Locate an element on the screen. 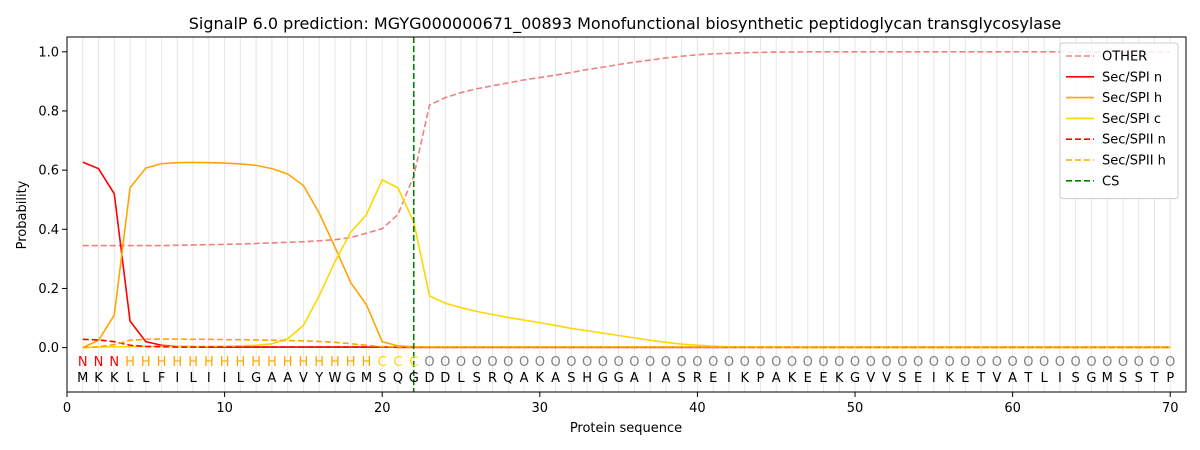 This screenshot has height=450, width=1200. legend-label: Sec/SPI c is located at coordinates (1131, 119).